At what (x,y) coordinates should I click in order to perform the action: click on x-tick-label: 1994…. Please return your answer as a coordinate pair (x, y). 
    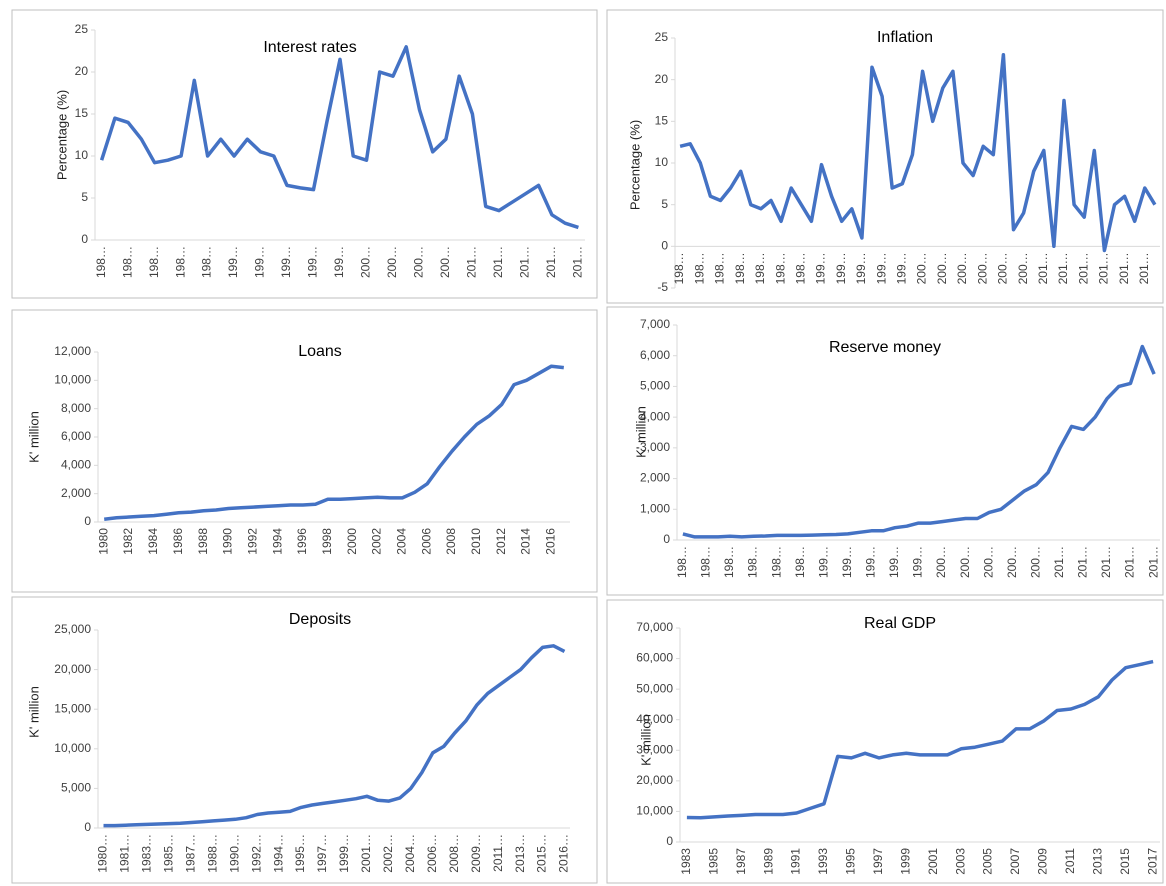
    Looking at the image, I should click on (278, 853).